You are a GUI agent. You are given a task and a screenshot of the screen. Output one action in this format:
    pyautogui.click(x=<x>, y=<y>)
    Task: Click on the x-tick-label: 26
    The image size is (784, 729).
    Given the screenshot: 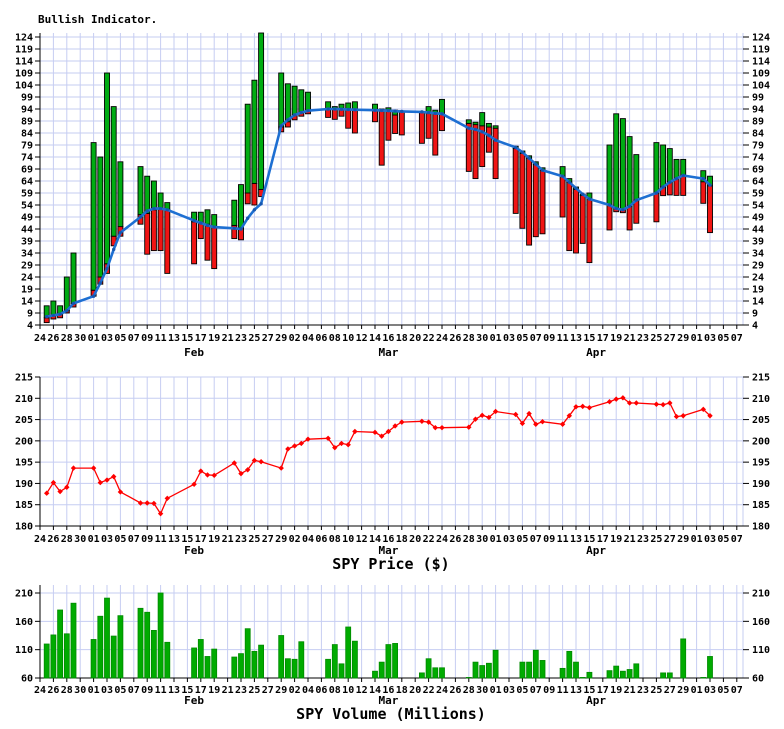 What is the action you would take?
    pyautogui.click(x=53, y=338)
    